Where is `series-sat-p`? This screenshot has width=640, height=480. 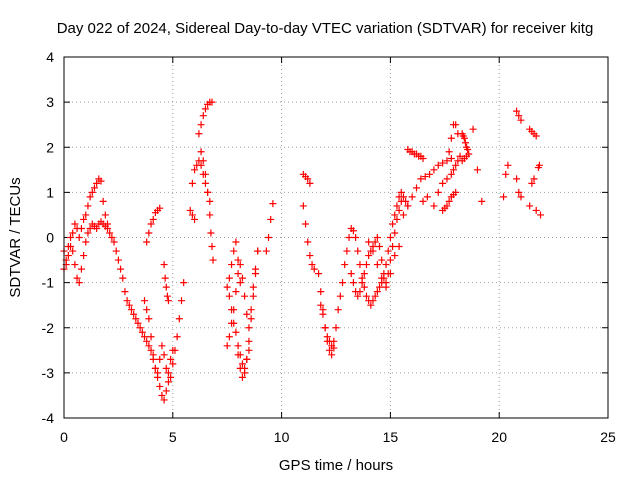
series-sat-p is located at coordinates (308, 237).